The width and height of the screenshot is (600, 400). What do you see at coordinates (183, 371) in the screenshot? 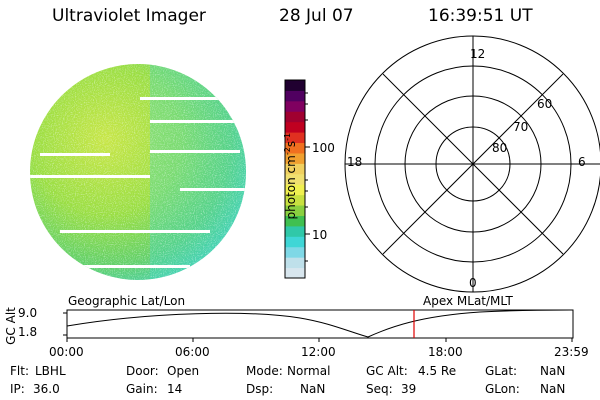
I see `door-value: Open` at bounding box center [183, 371].